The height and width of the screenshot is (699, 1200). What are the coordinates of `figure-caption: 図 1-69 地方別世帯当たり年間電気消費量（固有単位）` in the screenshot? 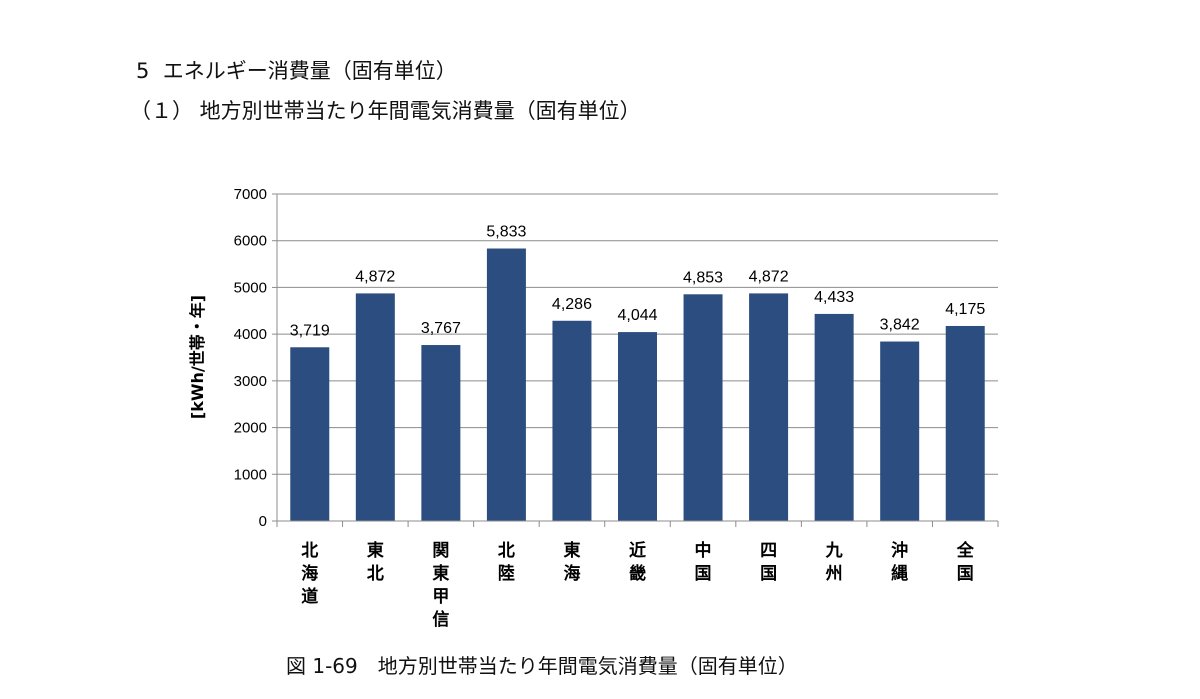 It's located at (542, 666).